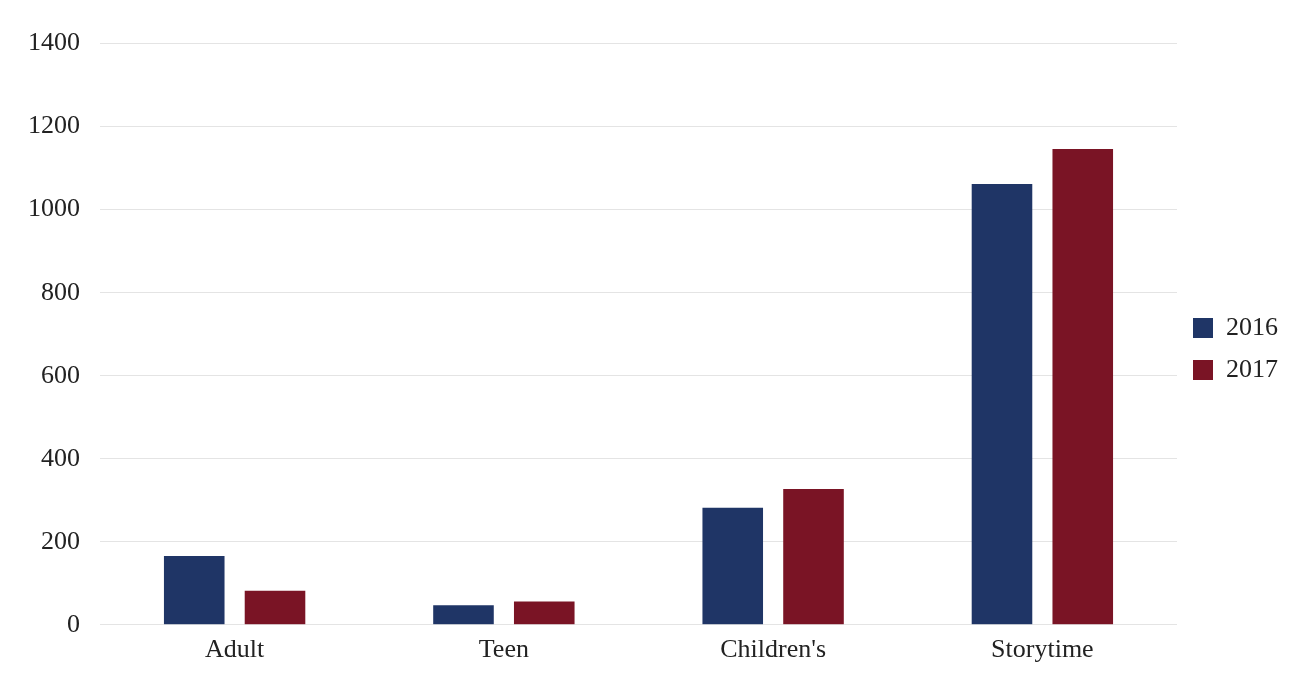  What do you see at coordinates (773, 649) in the screenshot?
I see `x-tick-label: Children's` at bounding box center [773, 649].